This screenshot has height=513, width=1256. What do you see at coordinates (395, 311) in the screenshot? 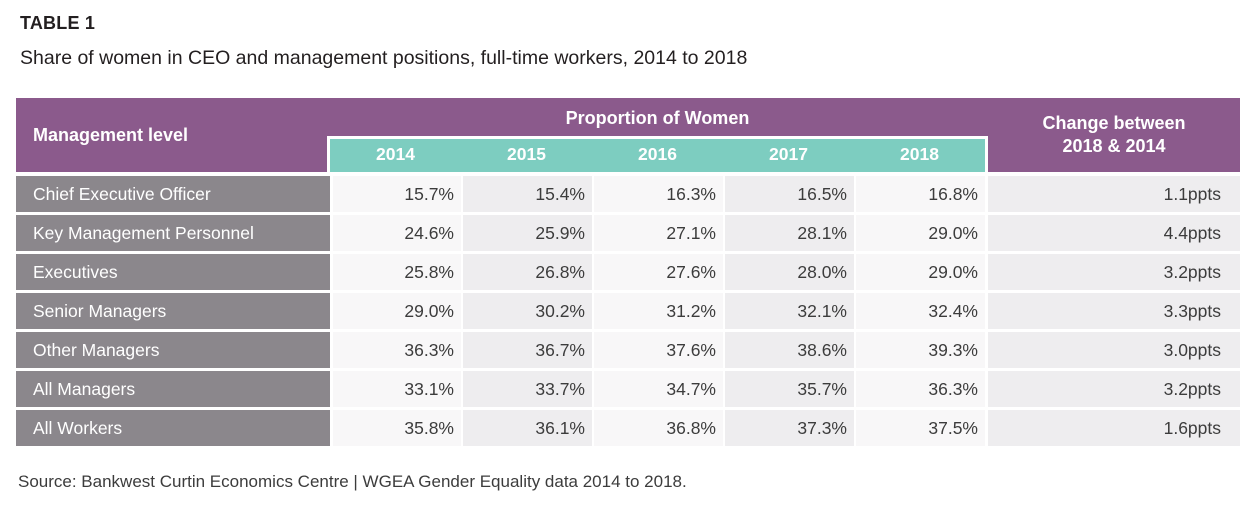
I see `value-cell-2014: 29.0%` at bounding box center [395, 311].